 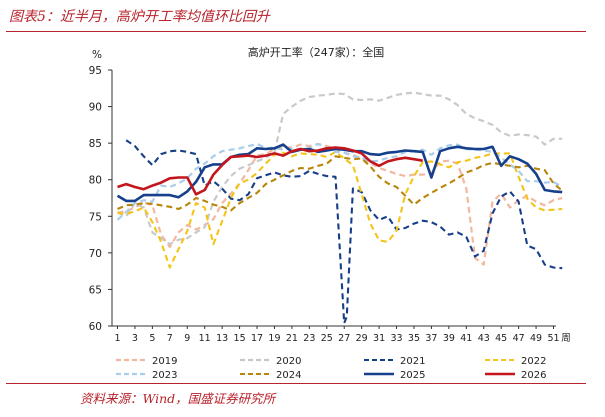 What do you see at coordinates (95, 181) in the screenshot?
I see `y-tick-label: 80` at bounding box center [95, 181].